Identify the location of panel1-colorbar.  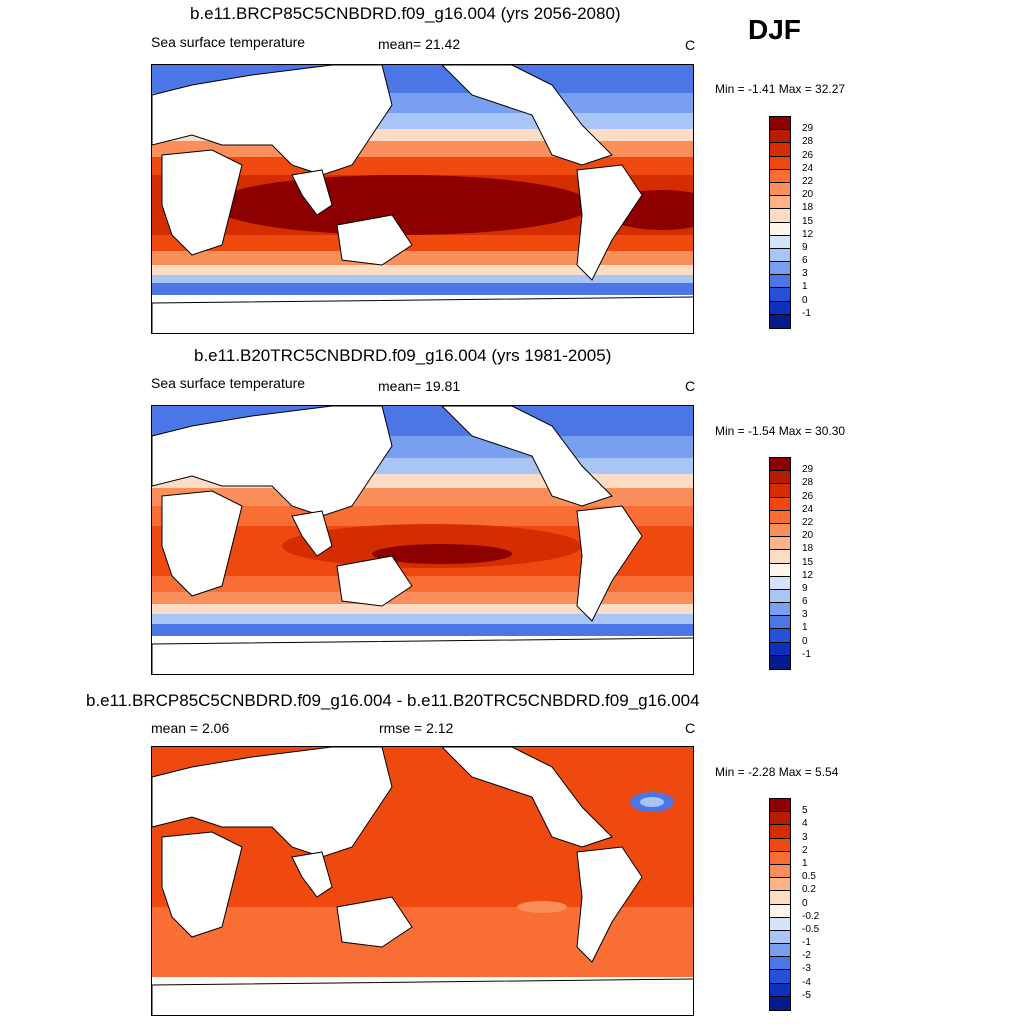
(780, 222).